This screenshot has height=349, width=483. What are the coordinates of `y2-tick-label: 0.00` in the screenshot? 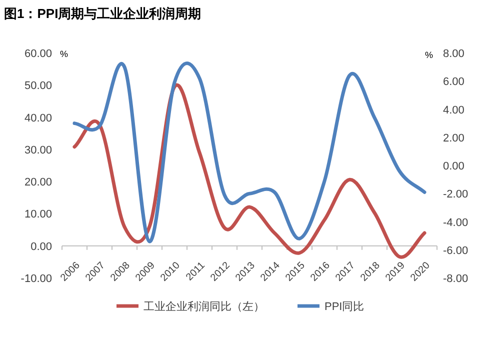 It's located at (453, 166).